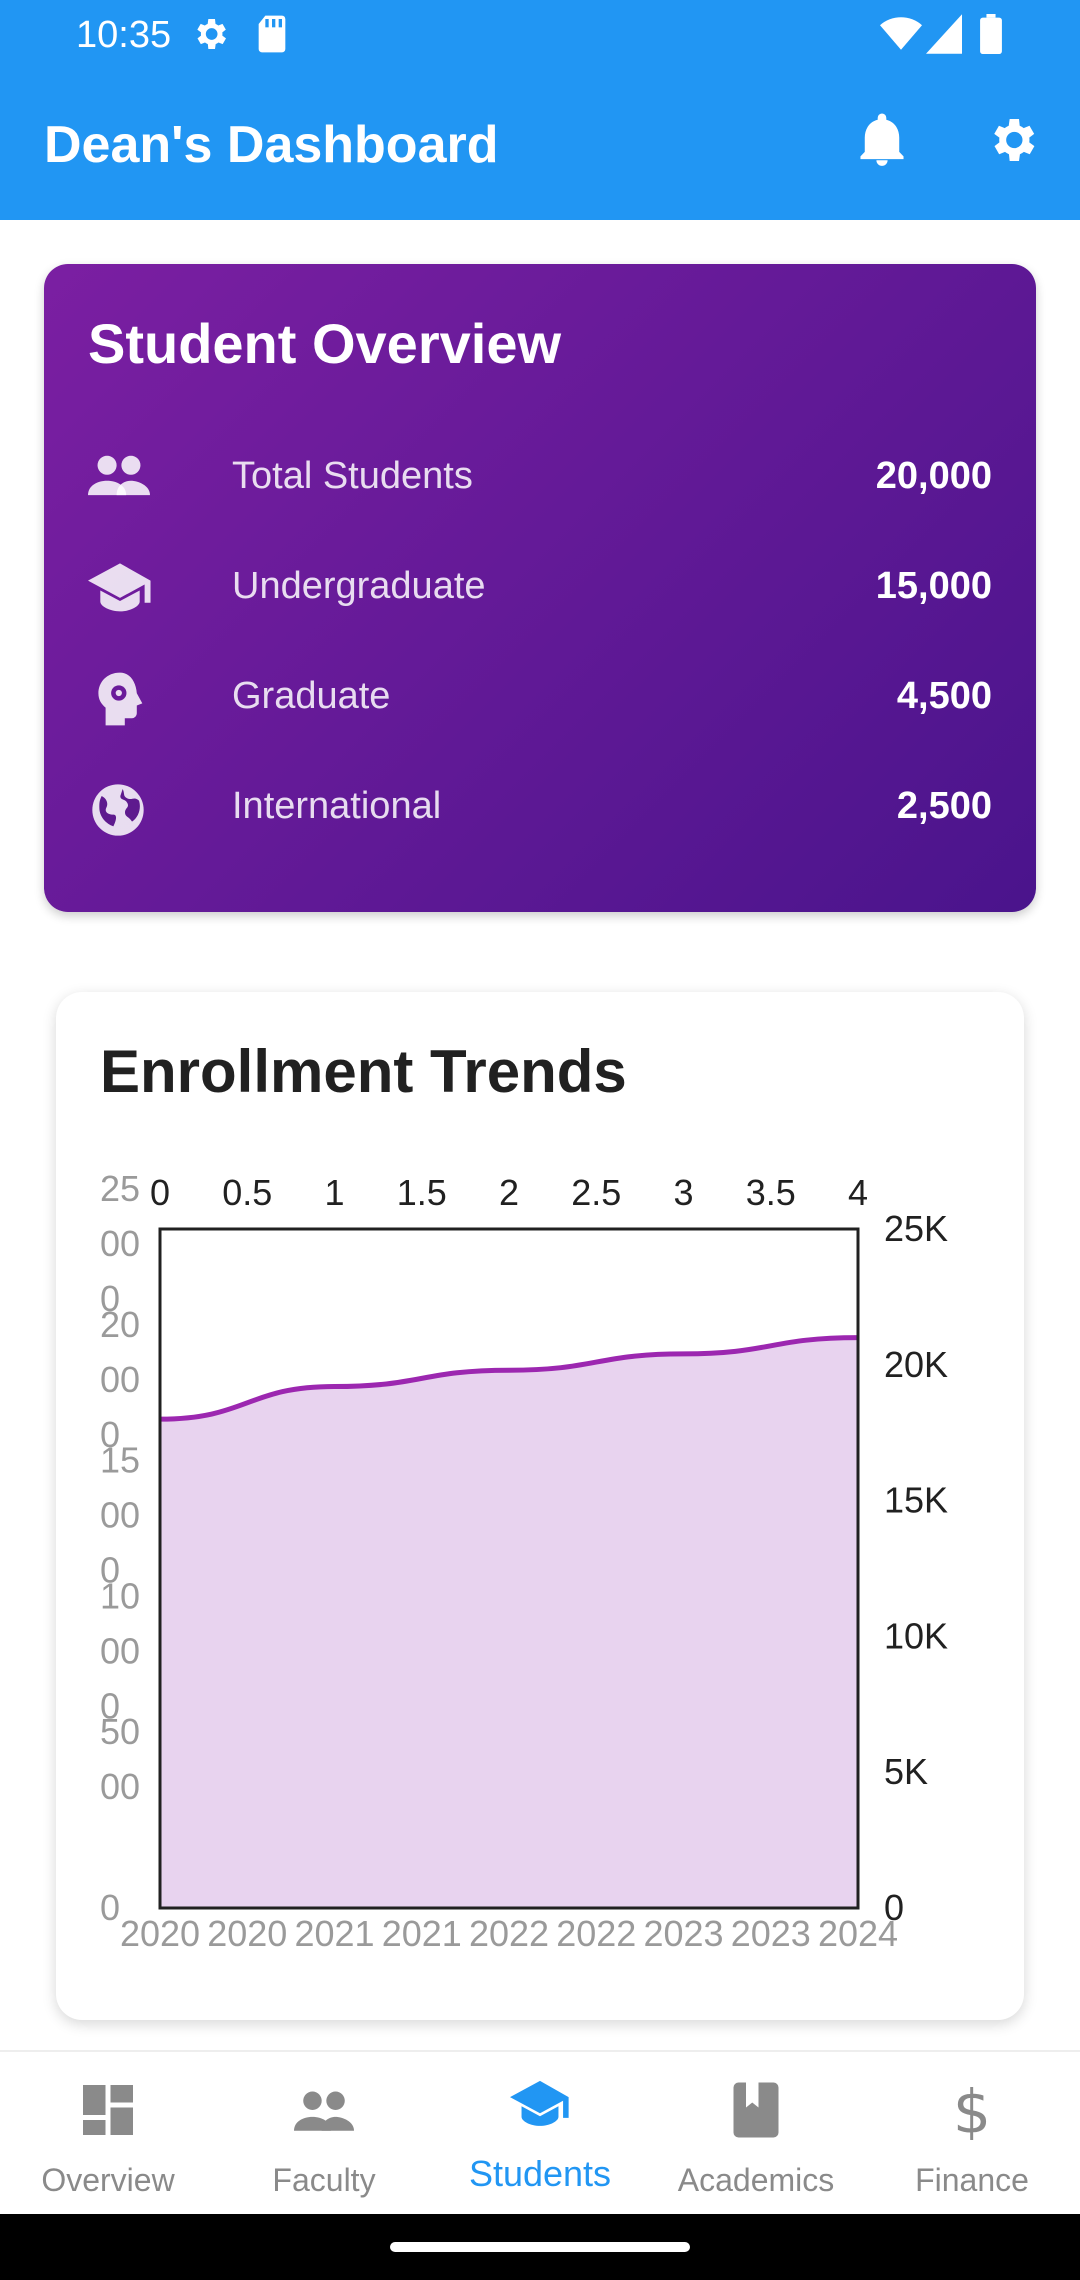 The width and height of the screenshot is (1080, 2280). I want to click on nav-item-finance: $ Finance, so click(972, 2134).